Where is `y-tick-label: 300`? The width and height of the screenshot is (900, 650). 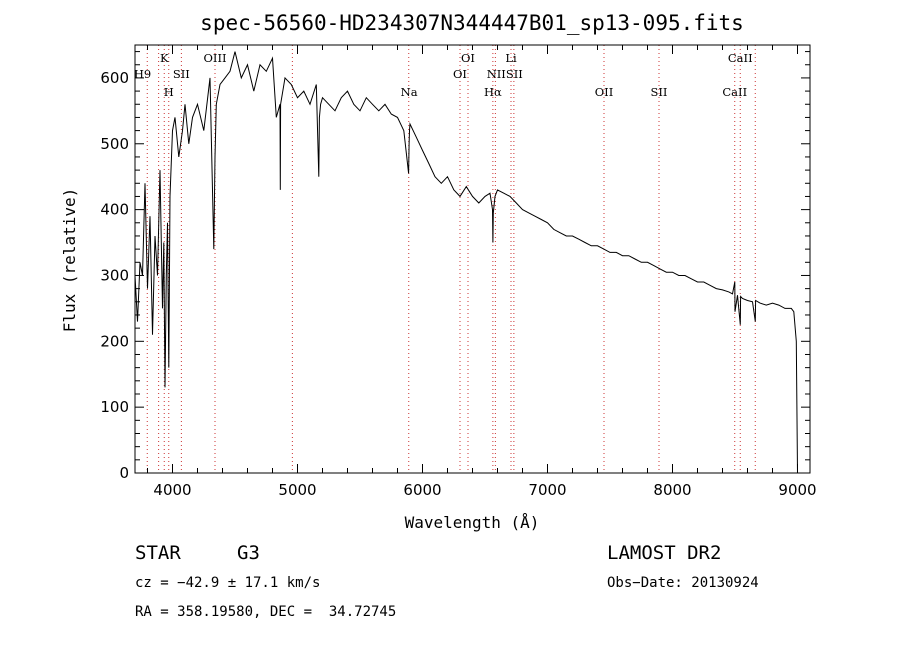 y-tick-label: 300 is located at coordinates (114, 275).